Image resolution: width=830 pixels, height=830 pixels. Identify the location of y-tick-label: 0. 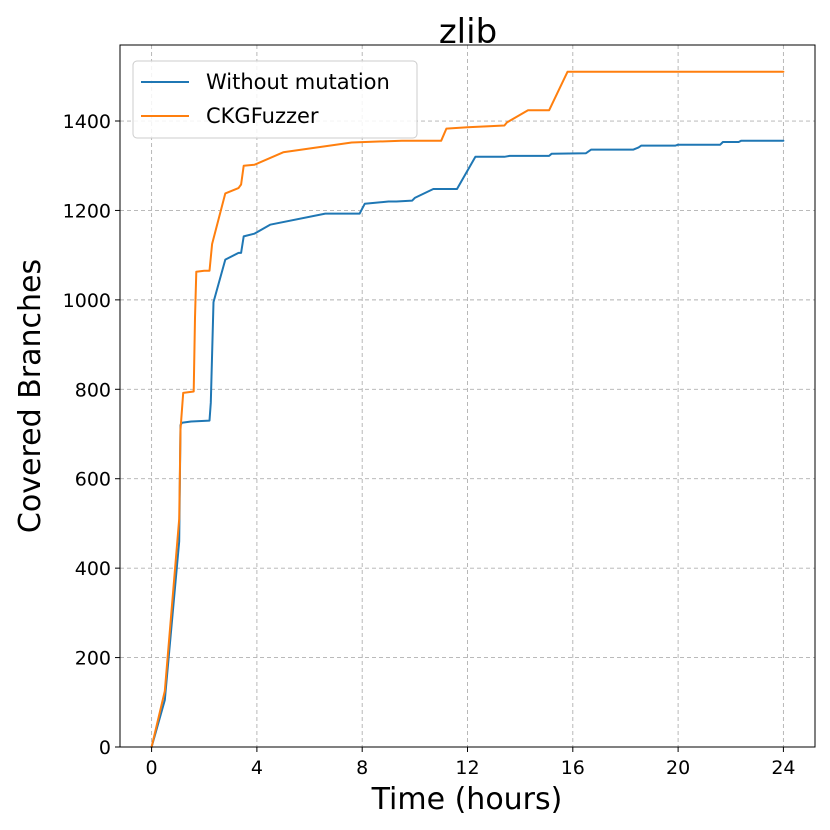
(105, 748).